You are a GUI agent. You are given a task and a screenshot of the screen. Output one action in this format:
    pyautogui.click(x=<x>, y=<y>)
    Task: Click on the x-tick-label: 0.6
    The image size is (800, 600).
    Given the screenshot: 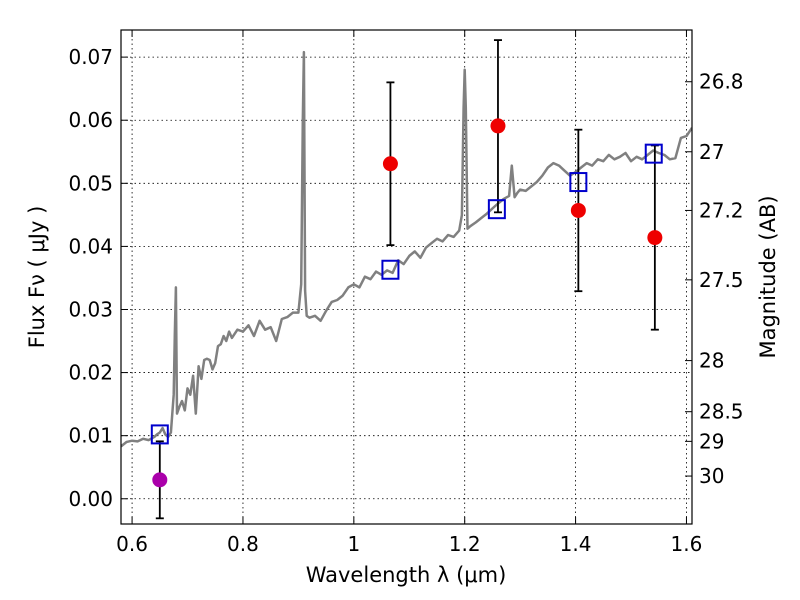 What is the action you would take?
    pyautogui.click(x=132, y=544)
    